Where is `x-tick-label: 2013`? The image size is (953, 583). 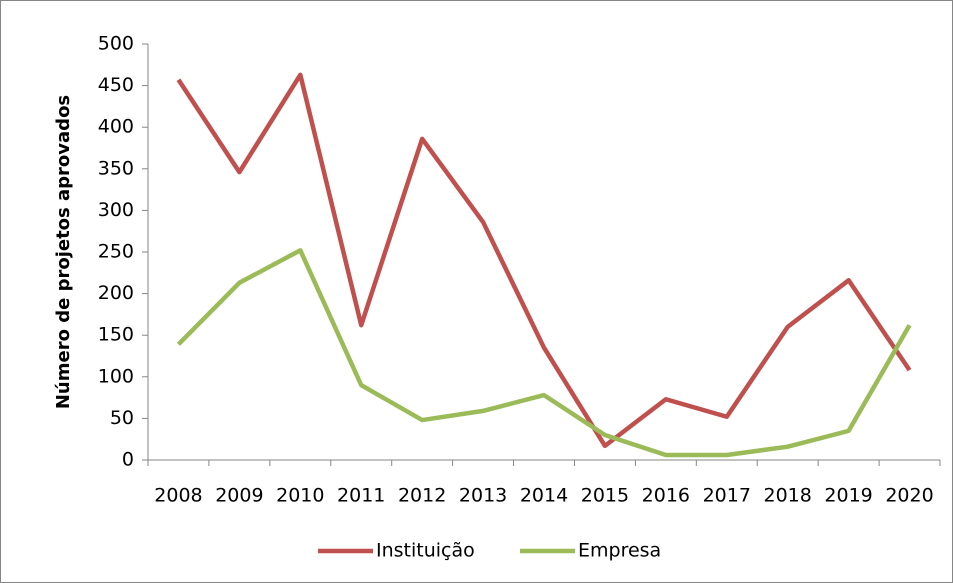
x-tick-label: 2013 is located at coordinates (483, 496).